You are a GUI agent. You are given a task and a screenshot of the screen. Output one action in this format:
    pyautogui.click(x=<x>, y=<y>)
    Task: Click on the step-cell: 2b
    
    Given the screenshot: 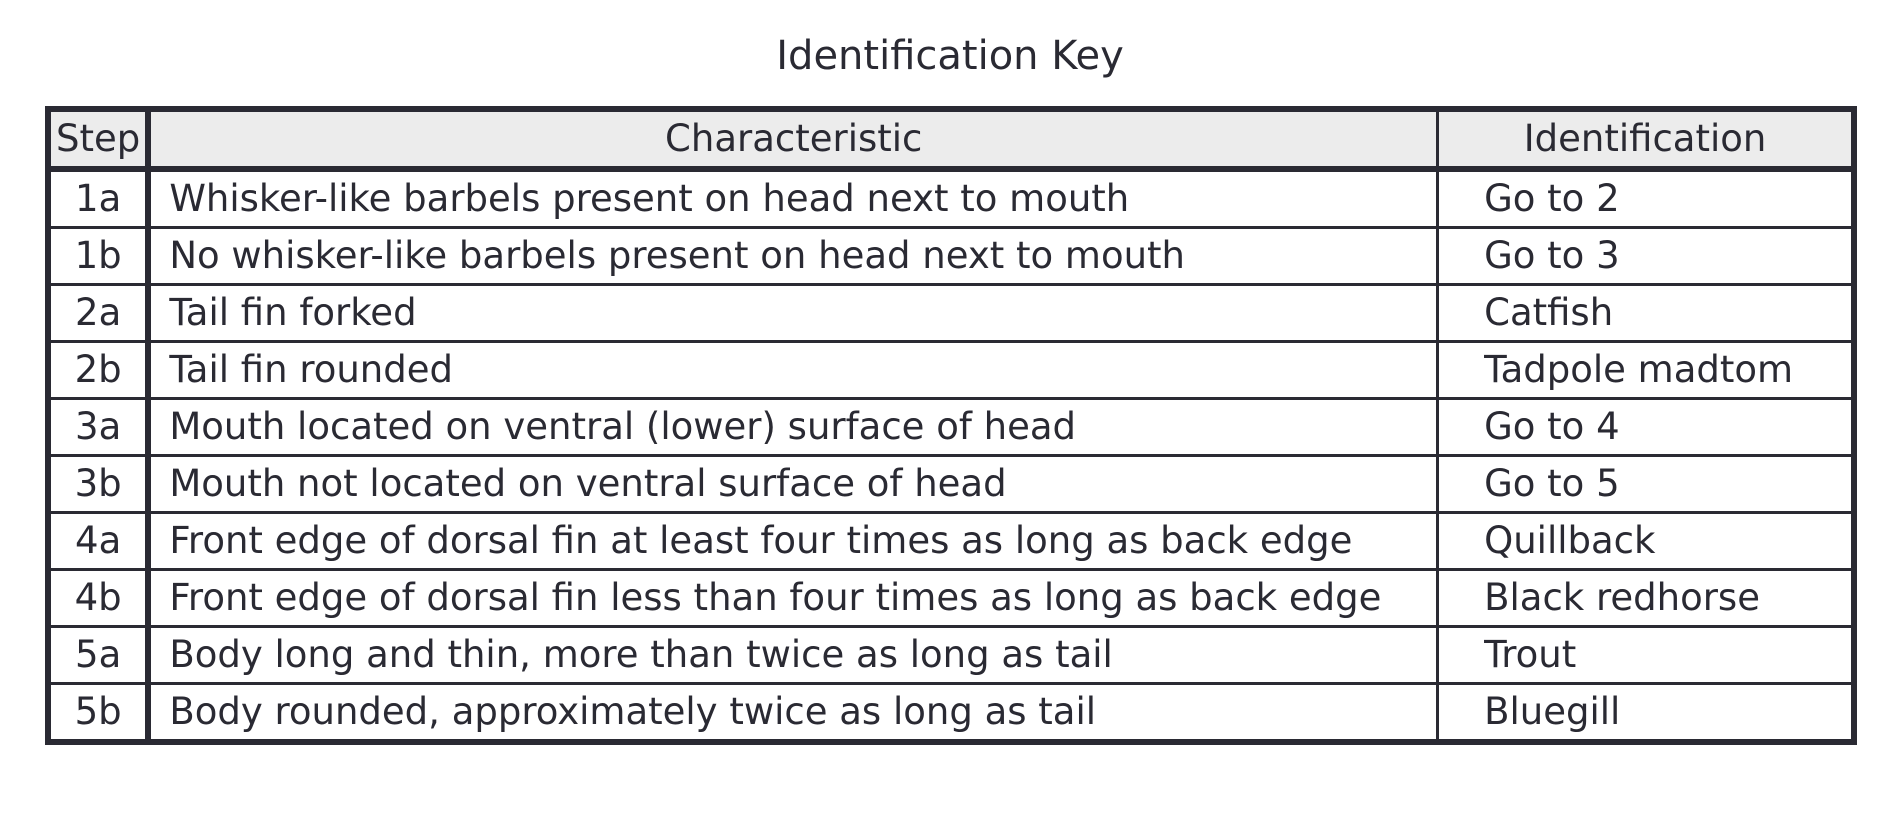 What is the action you would take?
    pyautogui.click(x=99, y=370)
    